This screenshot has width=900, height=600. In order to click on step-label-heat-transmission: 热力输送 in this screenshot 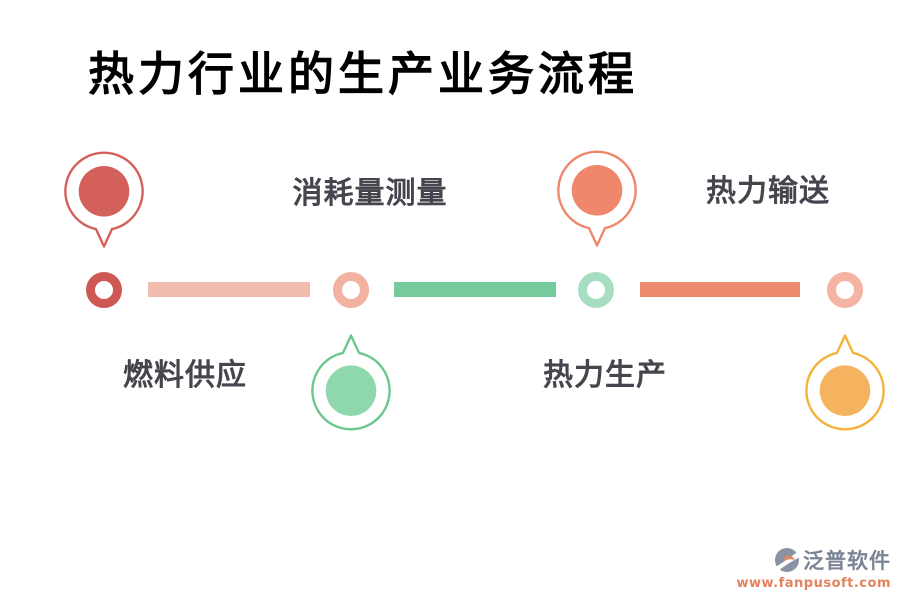, I will do `click(768, 191)`.